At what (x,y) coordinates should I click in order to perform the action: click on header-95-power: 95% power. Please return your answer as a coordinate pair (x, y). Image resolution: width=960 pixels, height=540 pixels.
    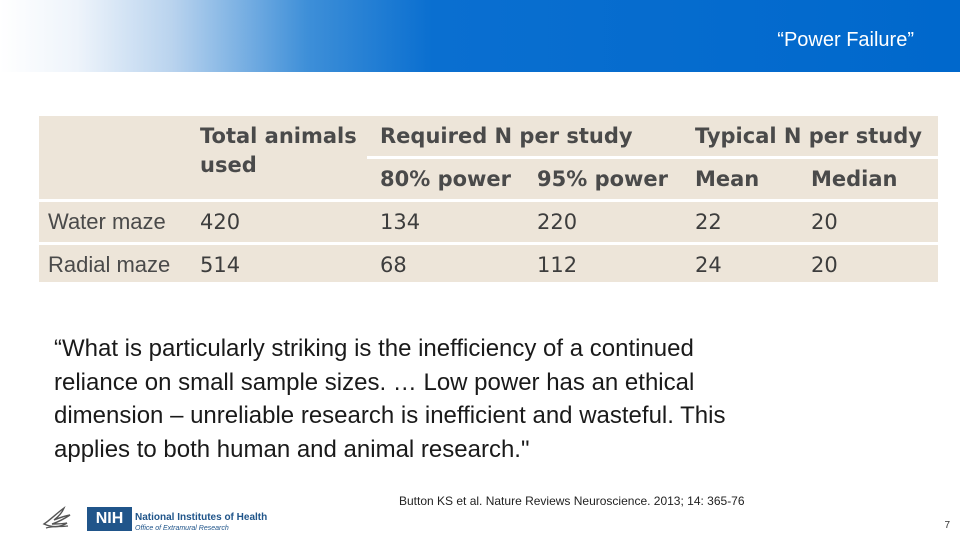
    Looking at the image, I should click on (603, 179).